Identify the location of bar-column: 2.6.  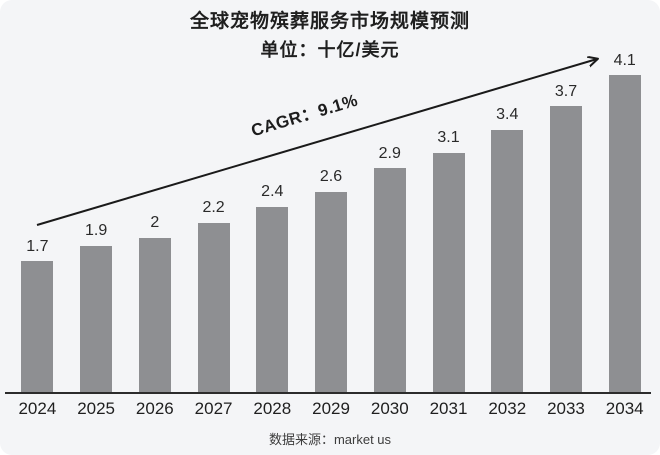
(331, 280).